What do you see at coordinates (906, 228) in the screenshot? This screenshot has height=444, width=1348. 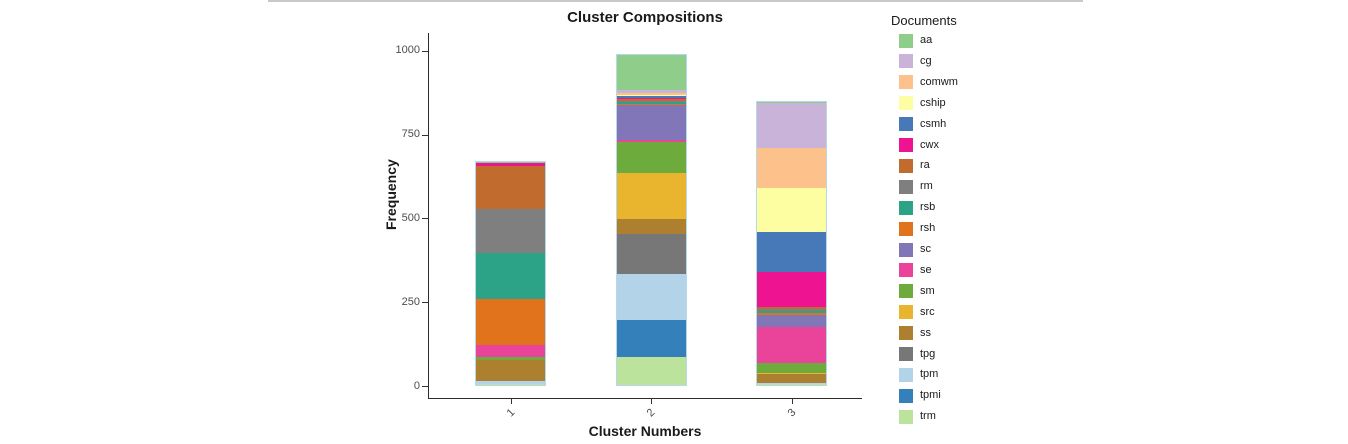 I see `legend-swatch-rsh` at bounding box center [906, 228].